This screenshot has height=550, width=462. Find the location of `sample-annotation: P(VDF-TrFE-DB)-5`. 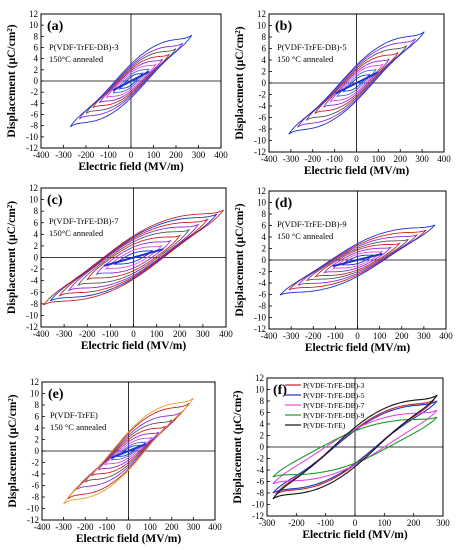

sample-annotation: P(VDF-TrFE-DB)-5 is located at coordinates (312, 47).